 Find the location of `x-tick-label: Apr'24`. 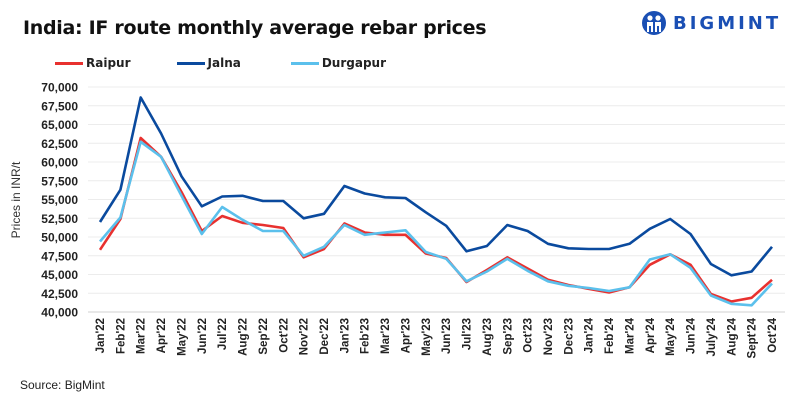

x-tick-label: Apr'24 is located at coordinates (651, 335).